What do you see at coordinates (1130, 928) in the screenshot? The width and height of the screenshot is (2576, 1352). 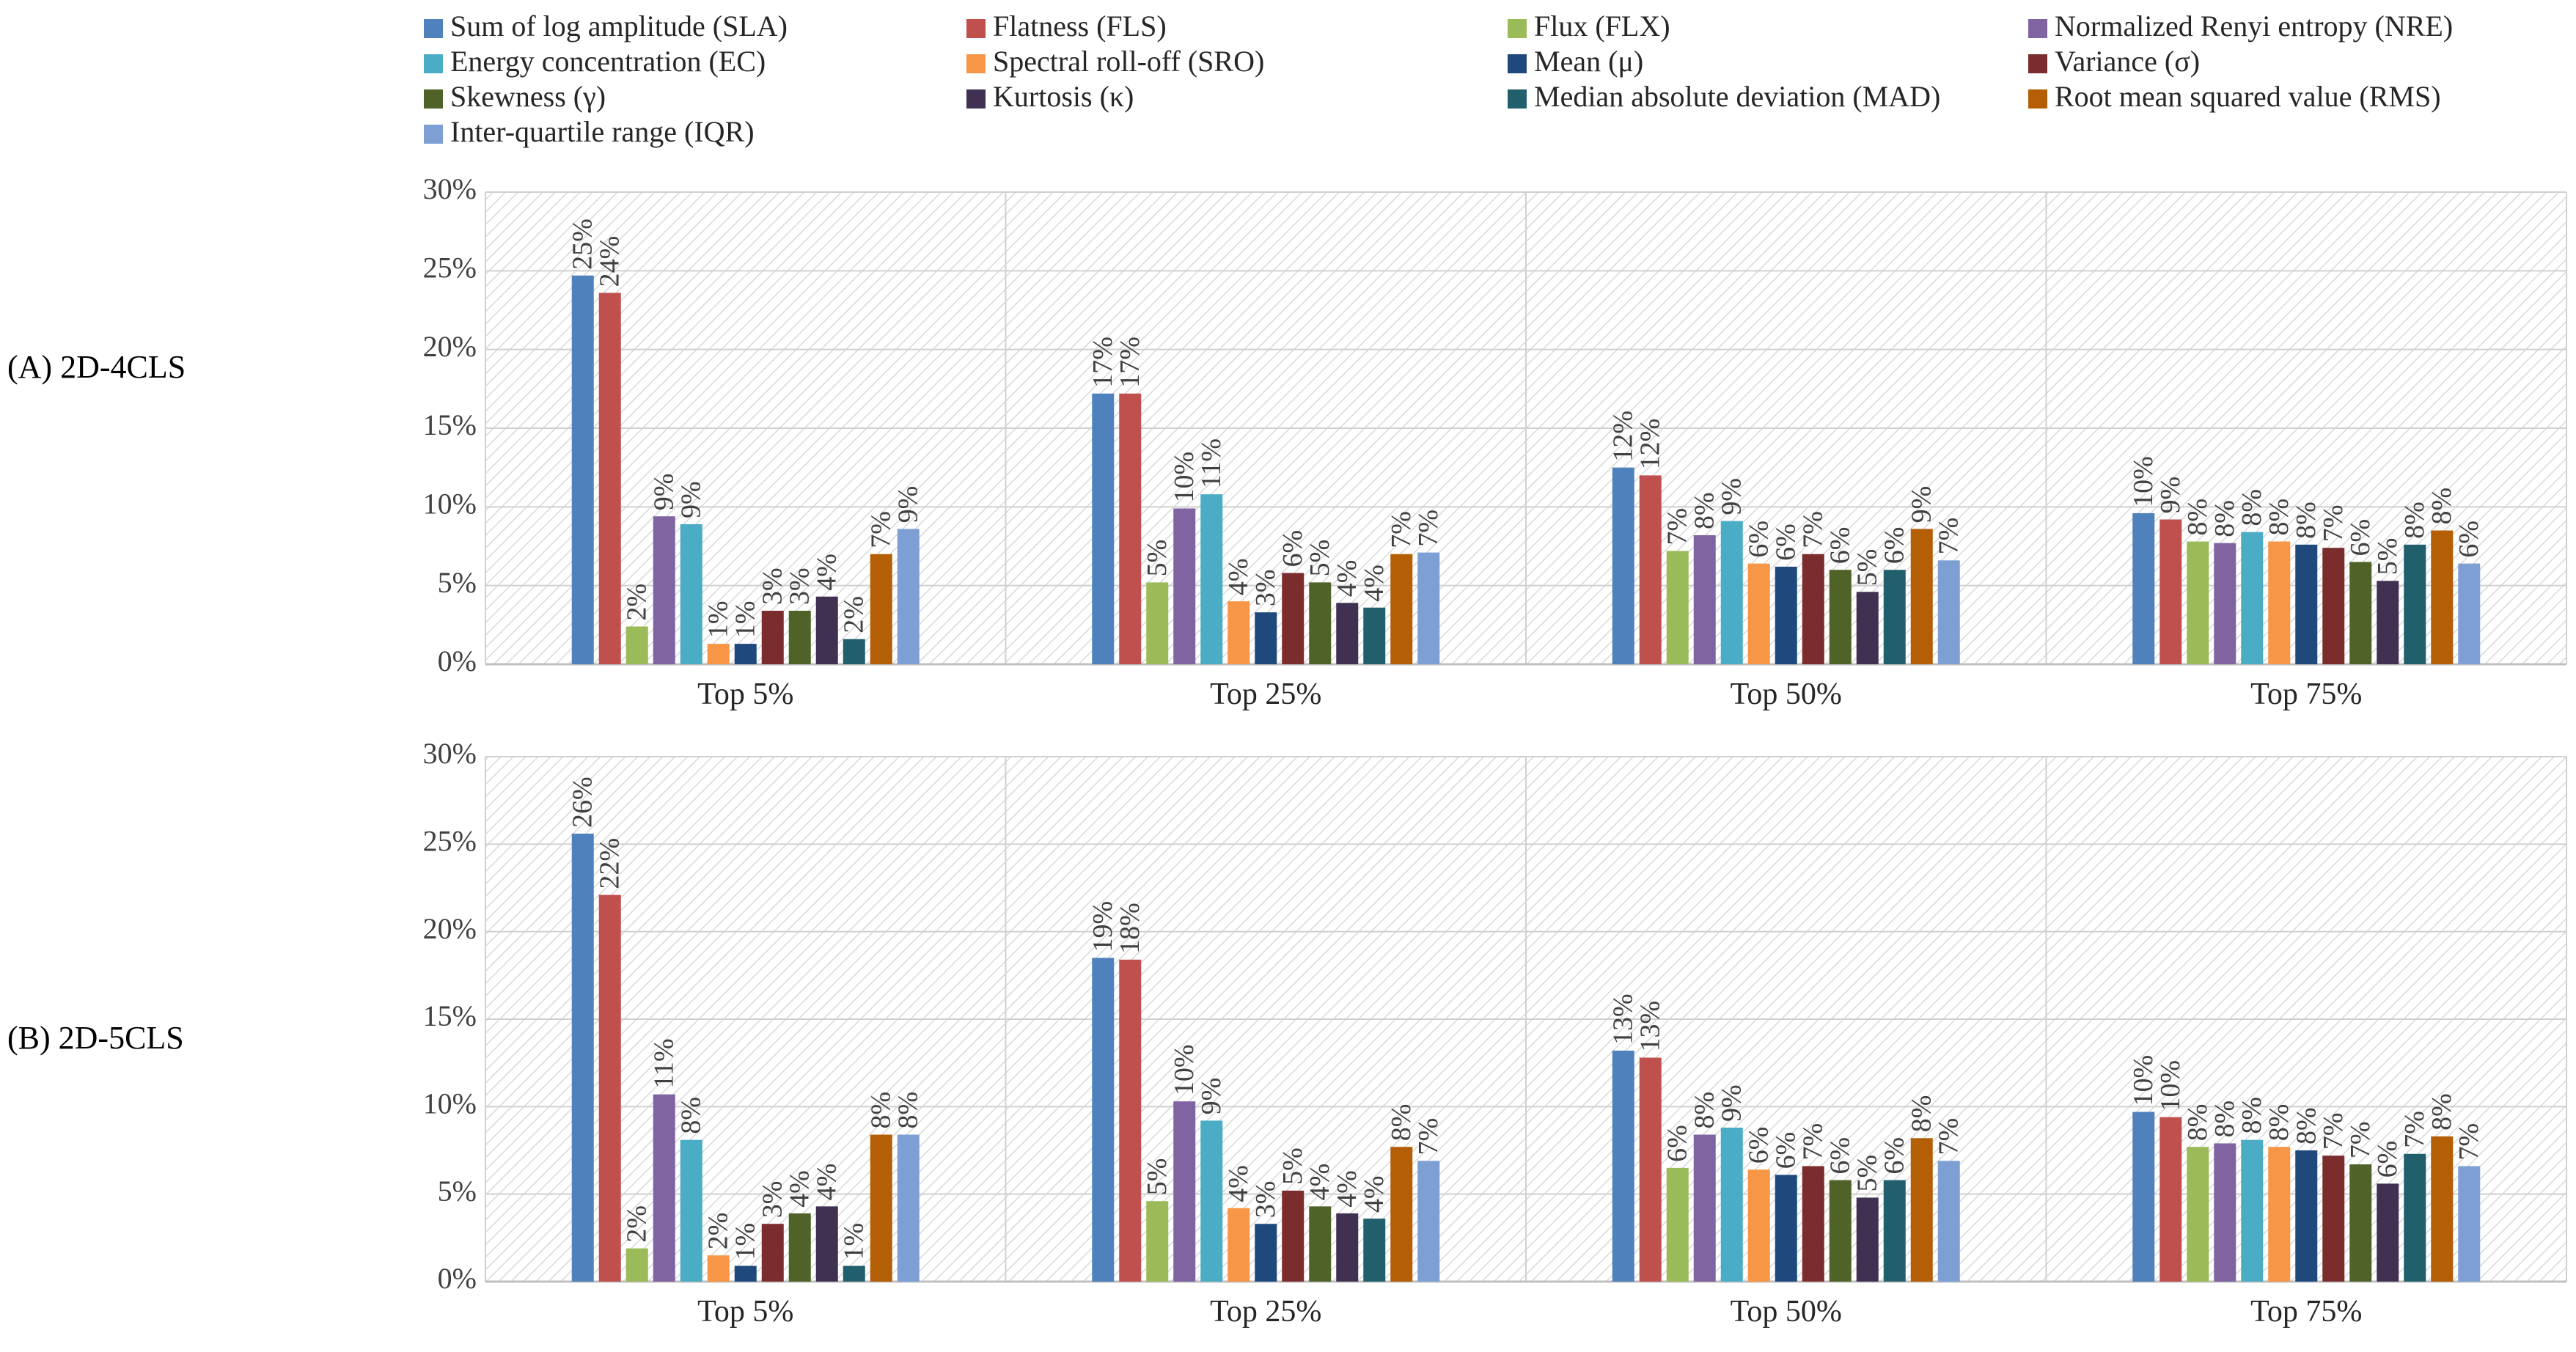 I see `data-label: 18%` at bounding box center [1130, 928].